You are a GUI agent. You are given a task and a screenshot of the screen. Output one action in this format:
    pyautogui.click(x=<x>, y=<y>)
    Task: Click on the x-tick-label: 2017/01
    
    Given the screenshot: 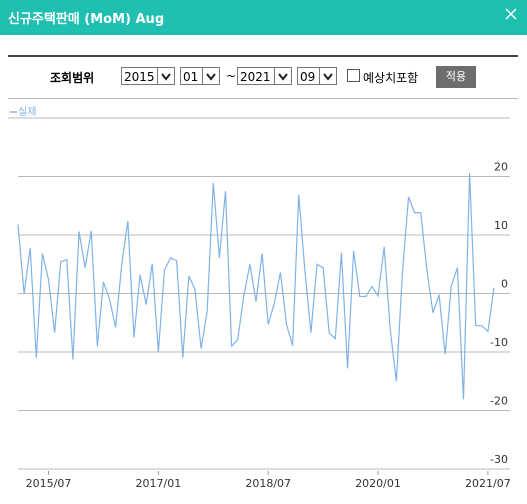 What is the action you would take?
    pyautogui.click(x=159, y=483)
    